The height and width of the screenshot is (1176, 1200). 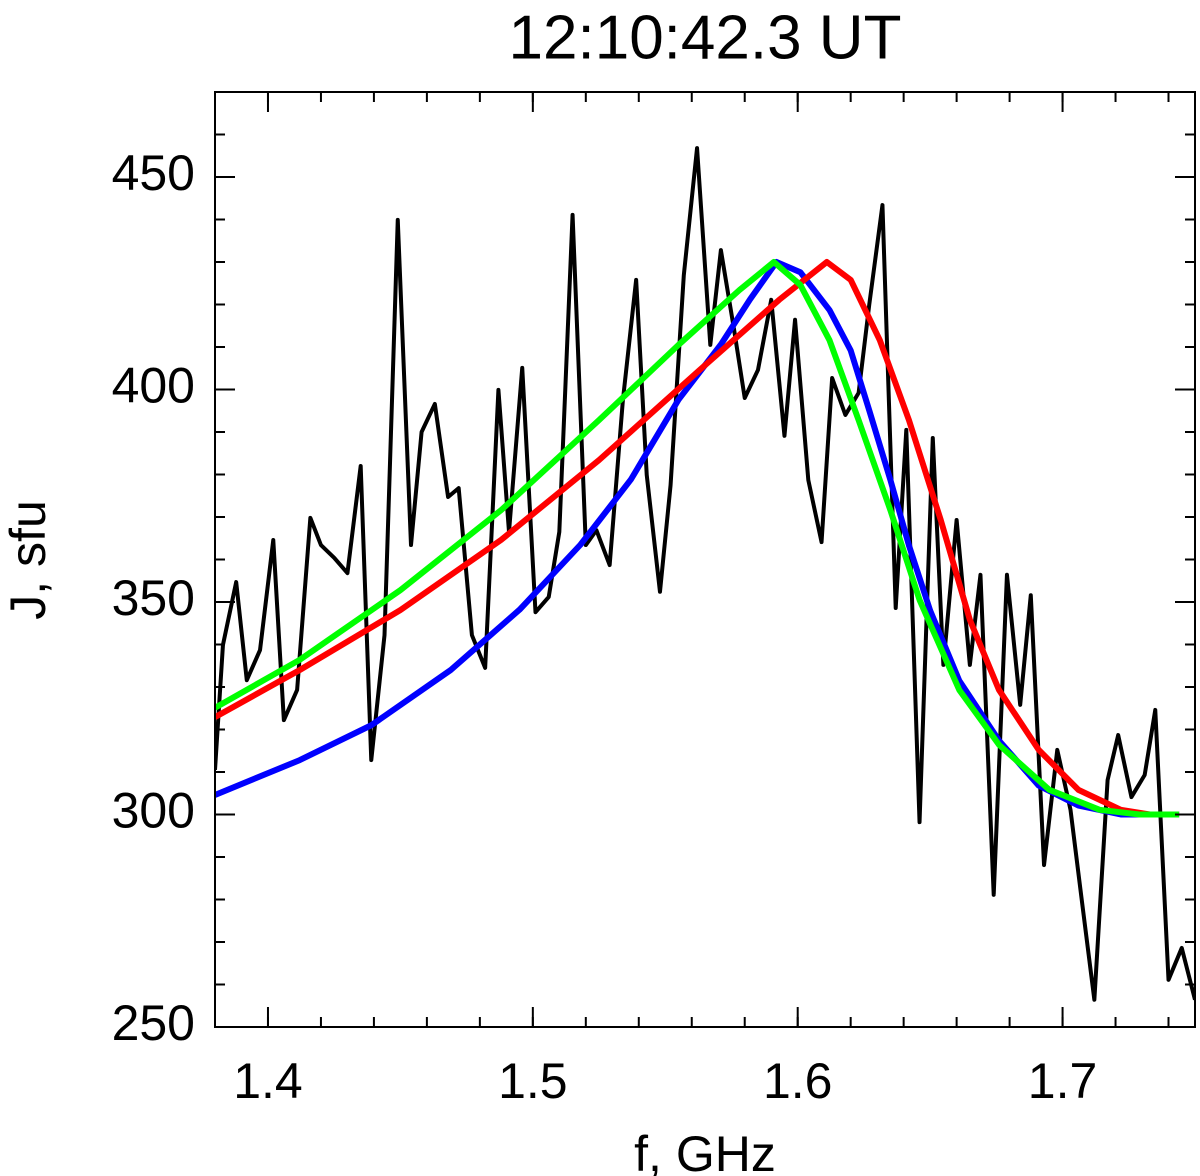 What do you see at coordinates (798, 1081) in the screenshot?
I see `x-tick-label: 1.6` at bounding box center [798, 1081].